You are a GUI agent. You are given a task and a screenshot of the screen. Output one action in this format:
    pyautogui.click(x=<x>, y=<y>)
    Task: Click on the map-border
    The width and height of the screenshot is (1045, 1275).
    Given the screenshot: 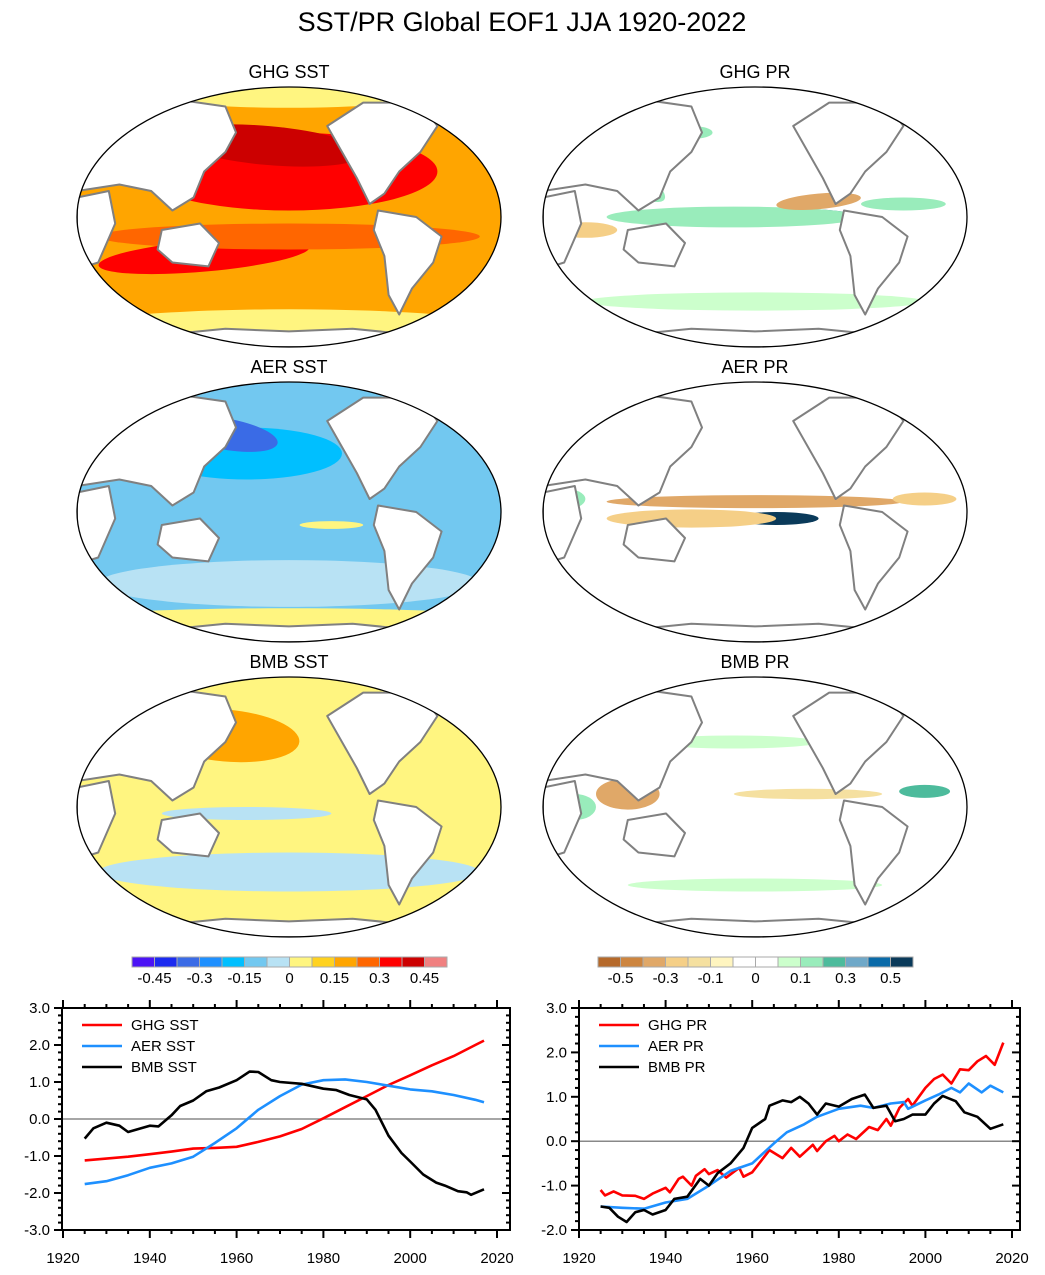 What is the action you would take?
    pyautogui.click(x=755, y=217)
    